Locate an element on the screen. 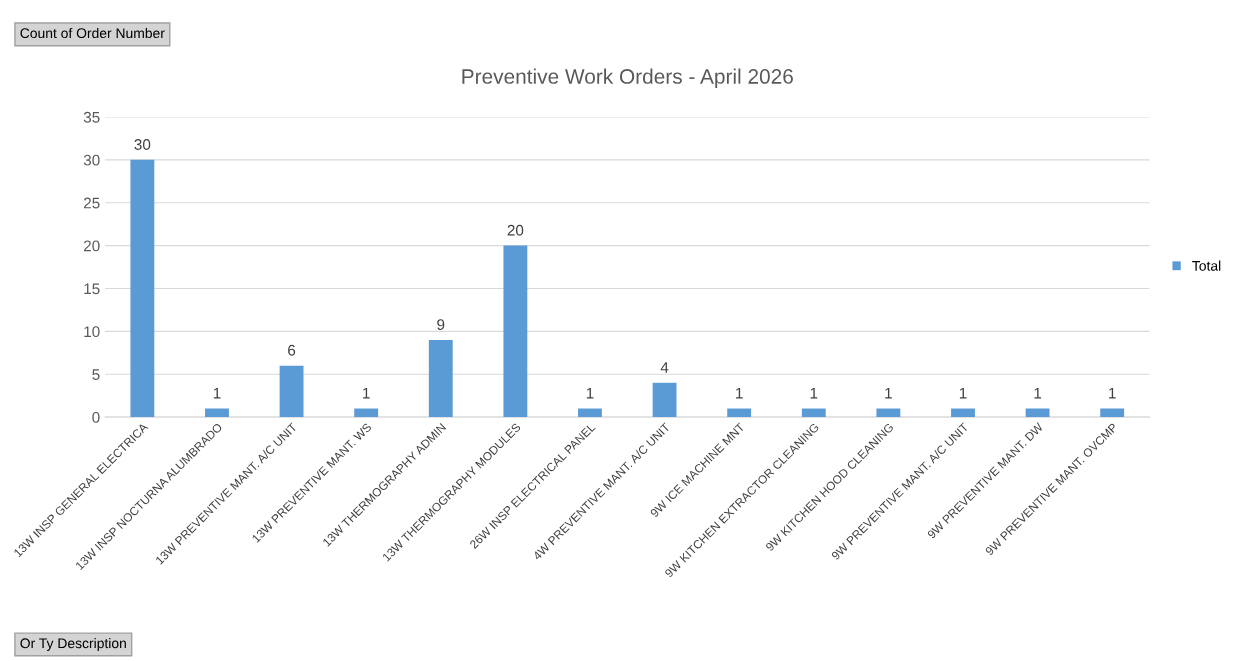  y-tick-label: 25 is located at coordinates (91, 203).